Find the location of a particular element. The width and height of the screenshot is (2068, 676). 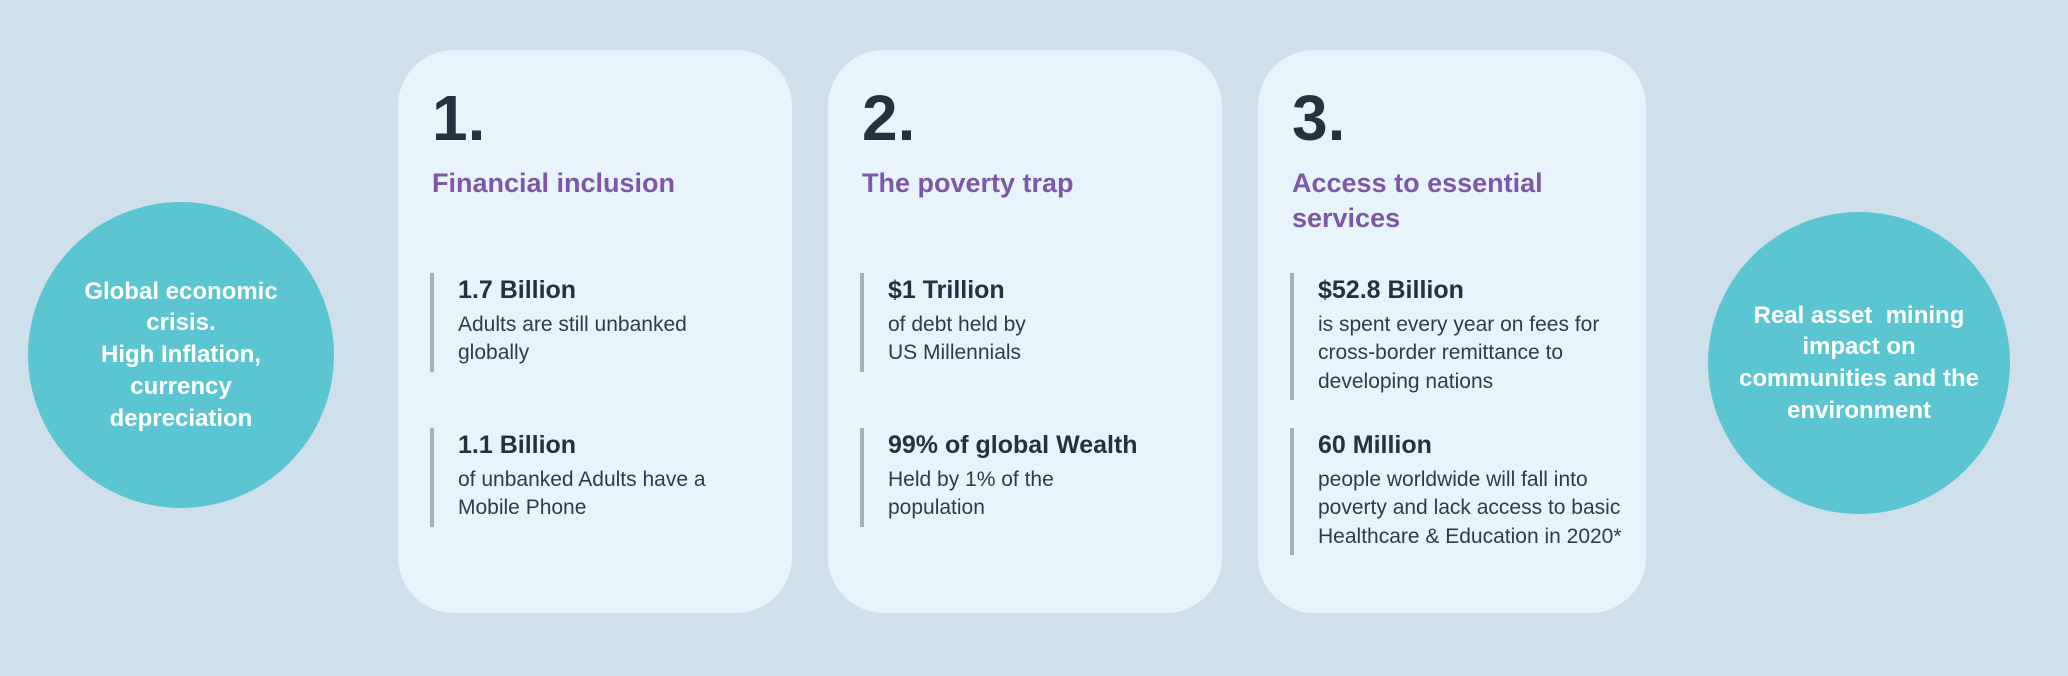

stat-value: 99% of global Wealth is located at coordinates (1013, 445).